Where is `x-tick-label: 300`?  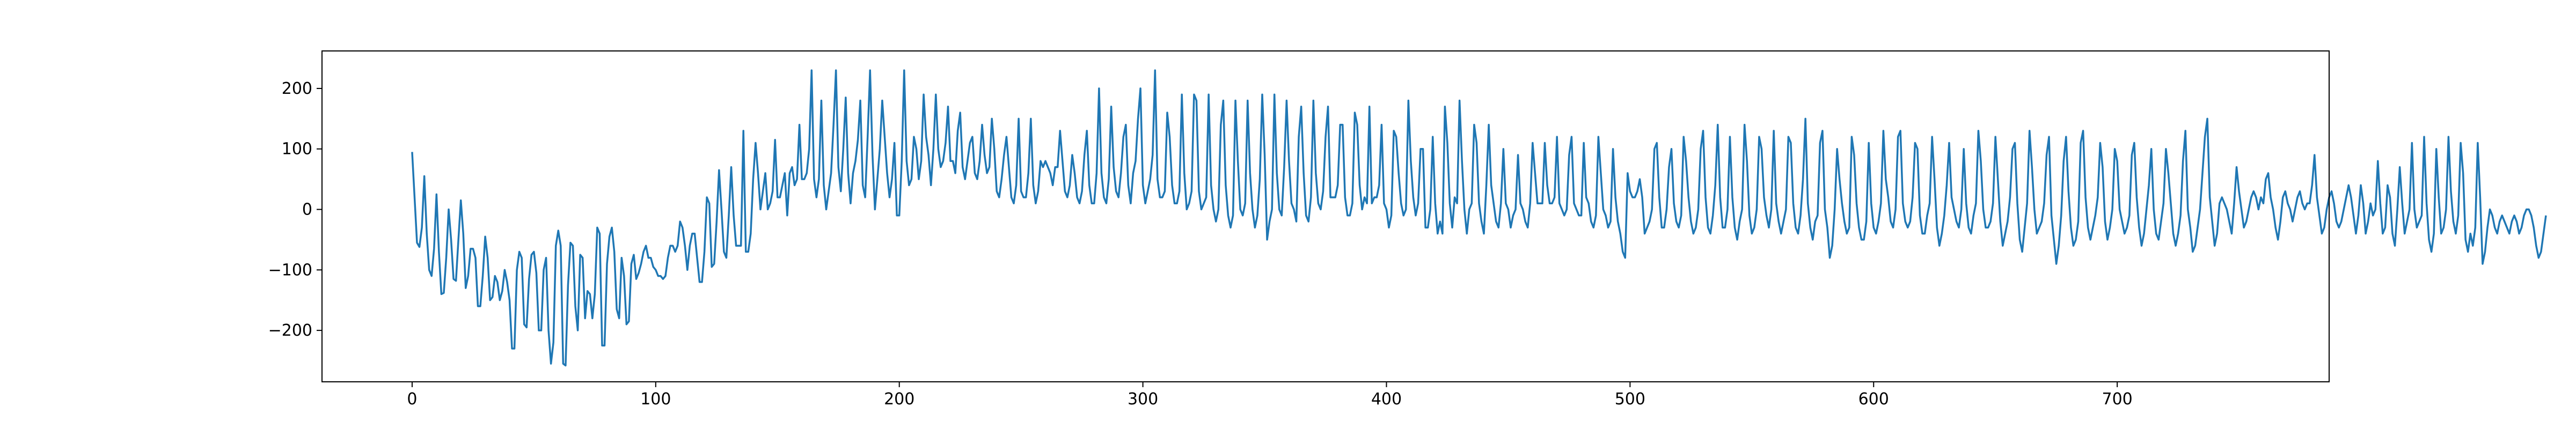 x-tick-label: 300 is located at coordinates (1143, 399).